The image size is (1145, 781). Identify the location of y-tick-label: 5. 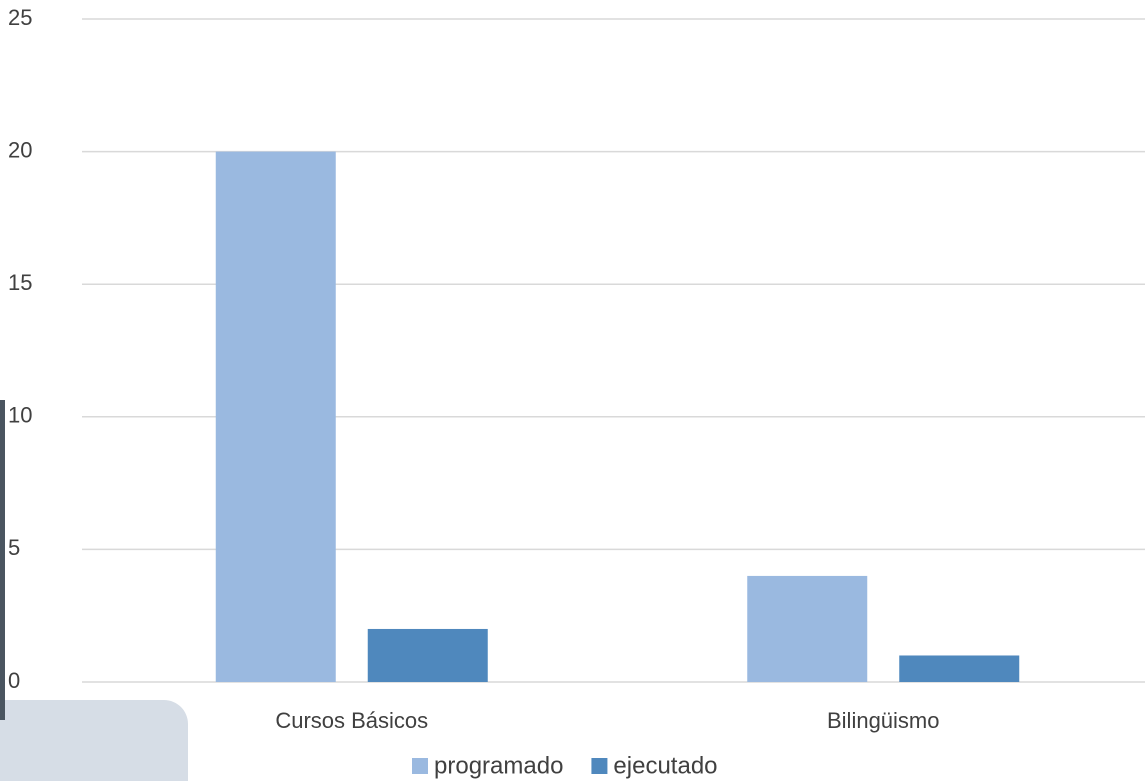
(14, 547).